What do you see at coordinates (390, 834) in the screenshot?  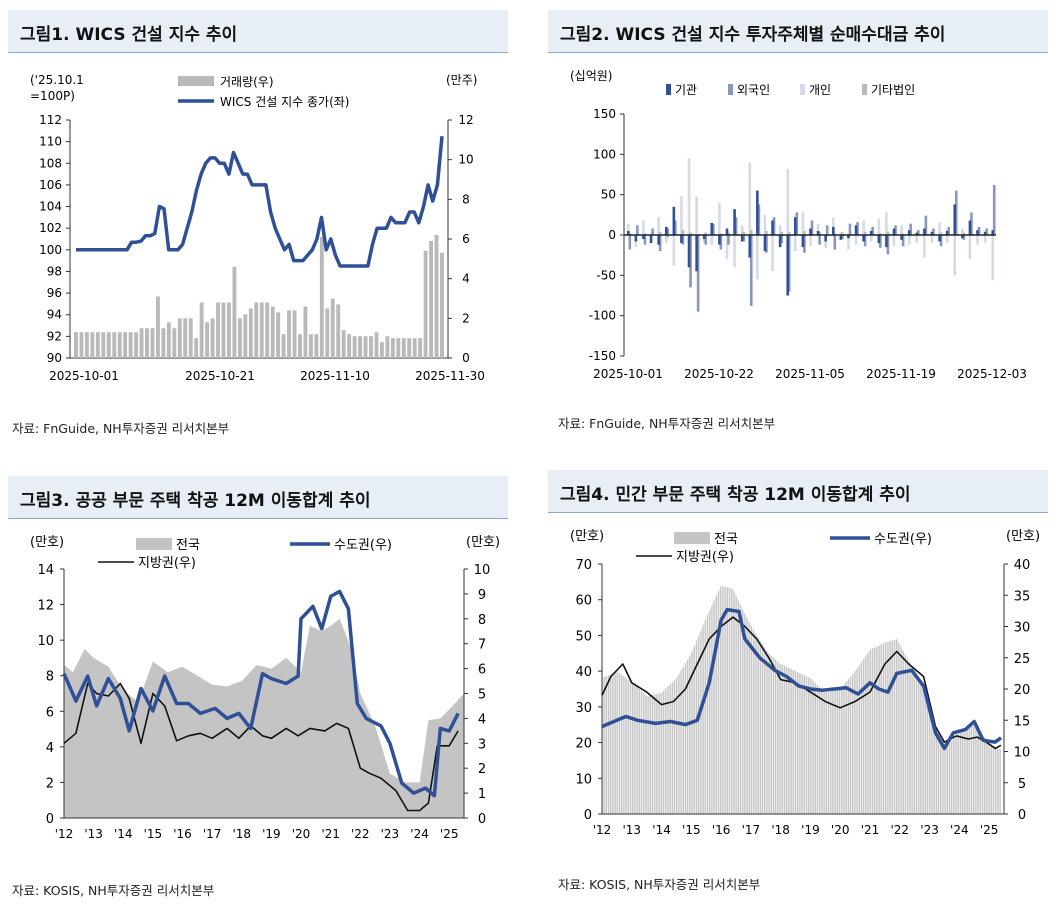 I see `x-tick-label: '23` at bounding box center [390, 834].